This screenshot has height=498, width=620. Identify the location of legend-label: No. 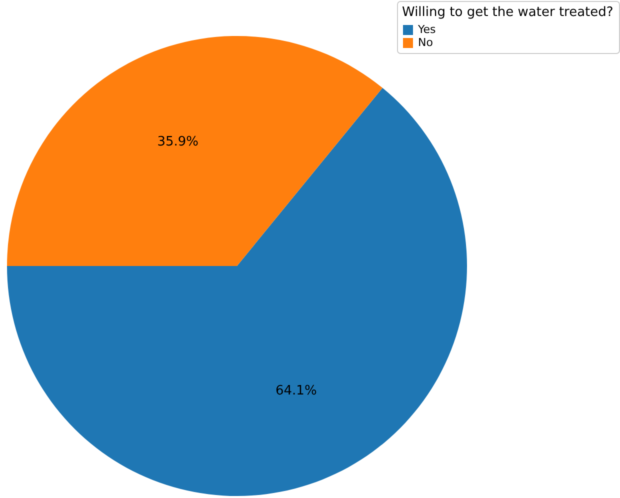
(426, 42).